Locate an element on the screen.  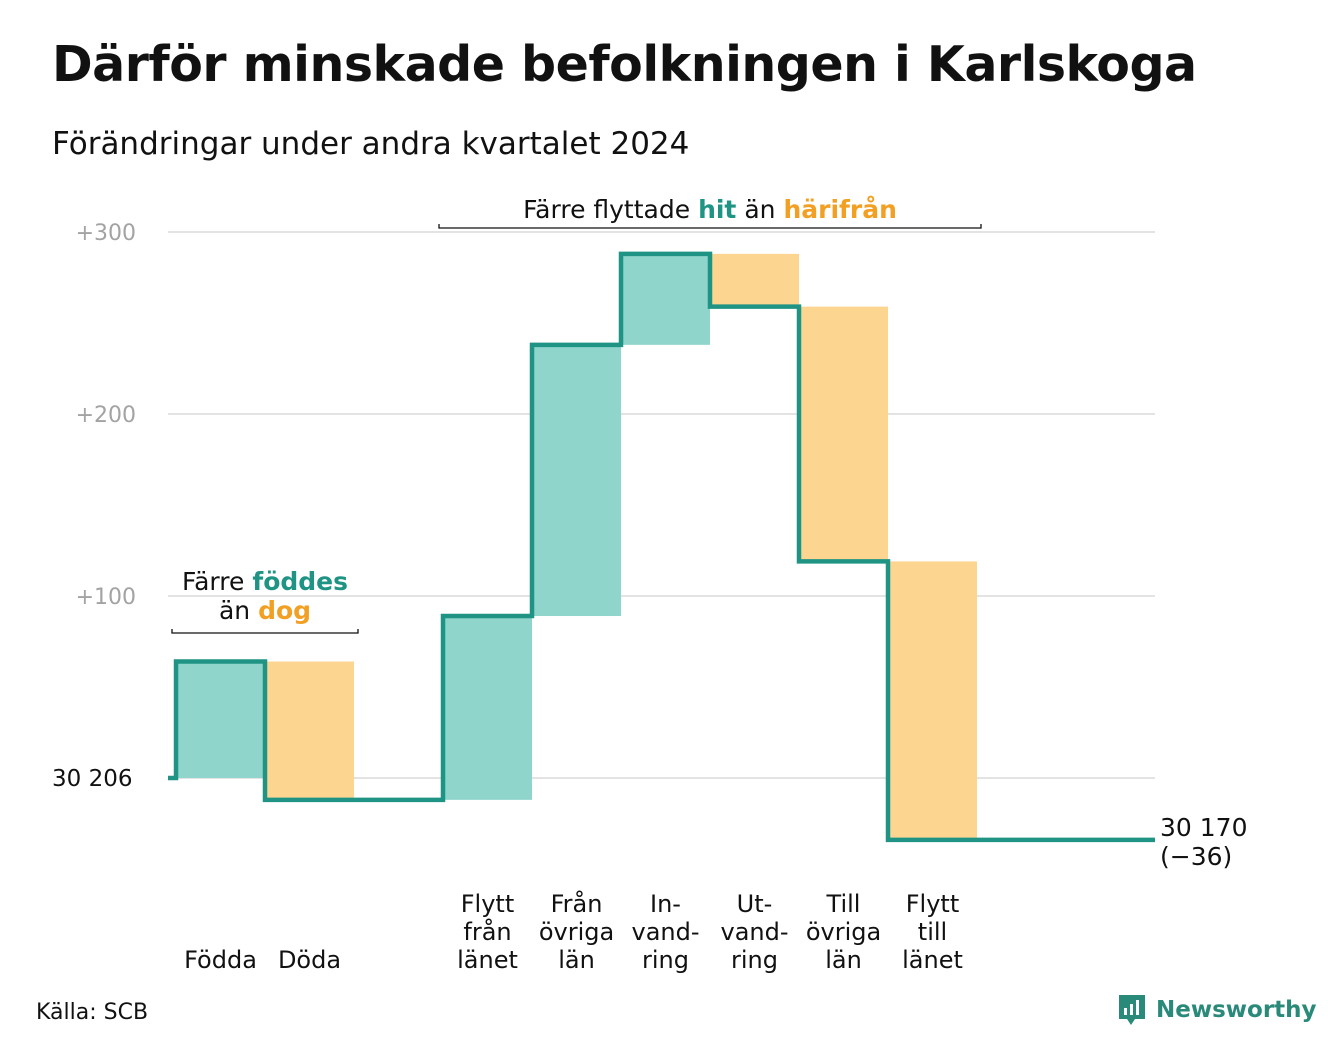
brand-name: Newsworthy is located at coordinates (1236, 1010).